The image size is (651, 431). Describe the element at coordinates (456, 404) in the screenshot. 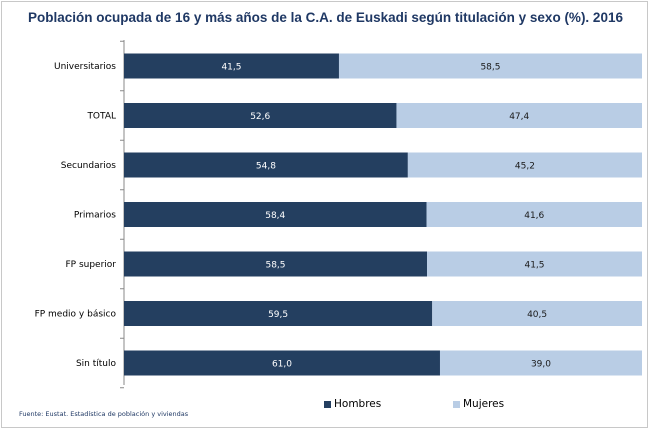

I see `legend-swatch-mujeres` at that location.